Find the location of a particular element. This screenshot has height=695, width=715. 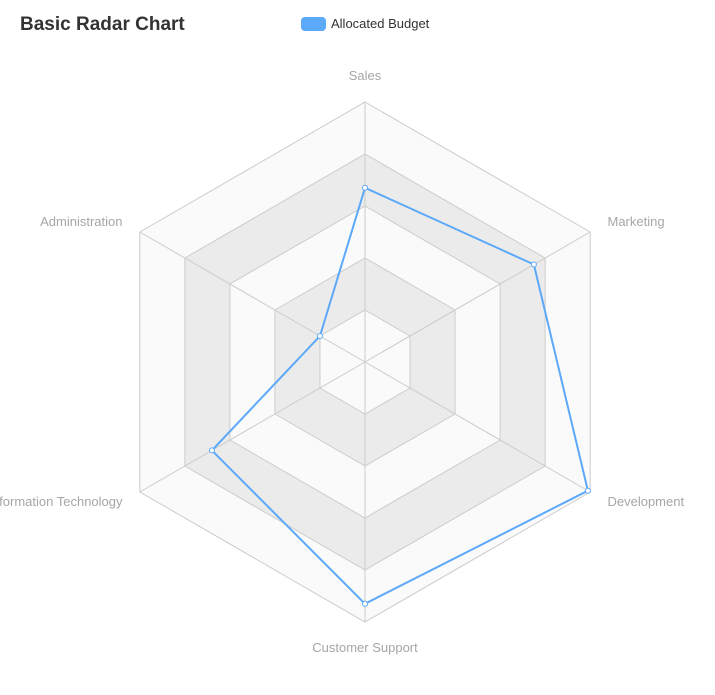

axis-label-2: Development is located at coordinates (645, 501).